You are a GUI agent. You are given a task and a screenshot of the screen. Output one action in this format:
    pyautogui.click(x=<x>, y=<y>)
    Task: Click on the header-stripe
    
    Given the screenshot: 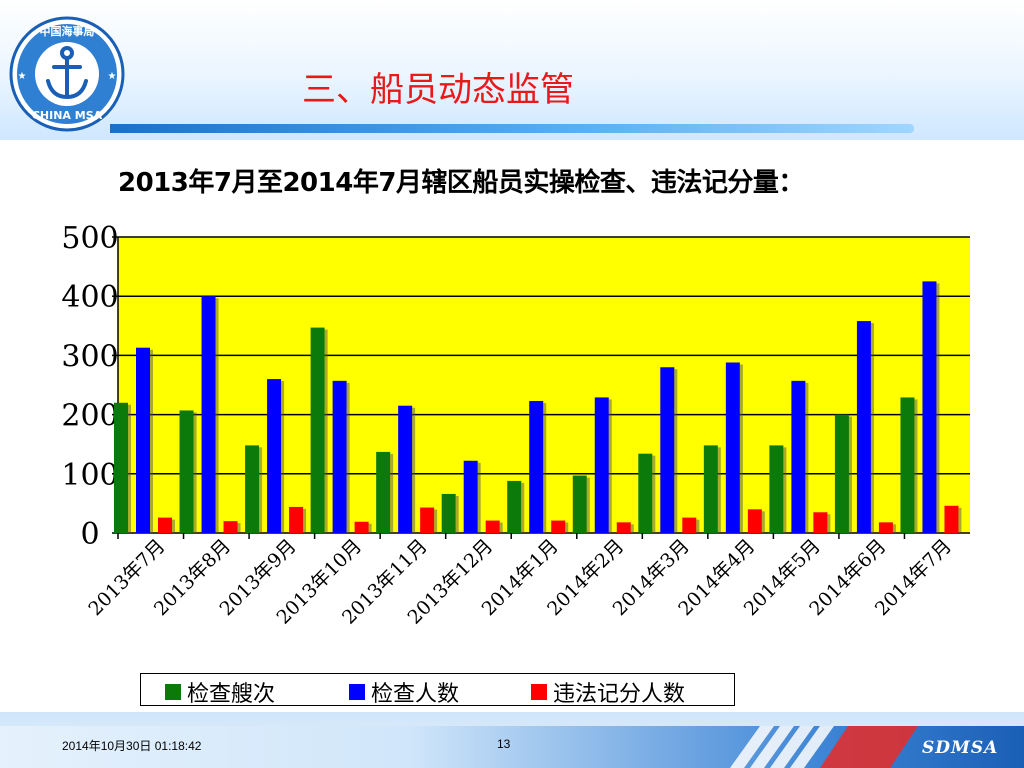 What is the action you would take?
    pyautogui.click(x=512, y=128)
    